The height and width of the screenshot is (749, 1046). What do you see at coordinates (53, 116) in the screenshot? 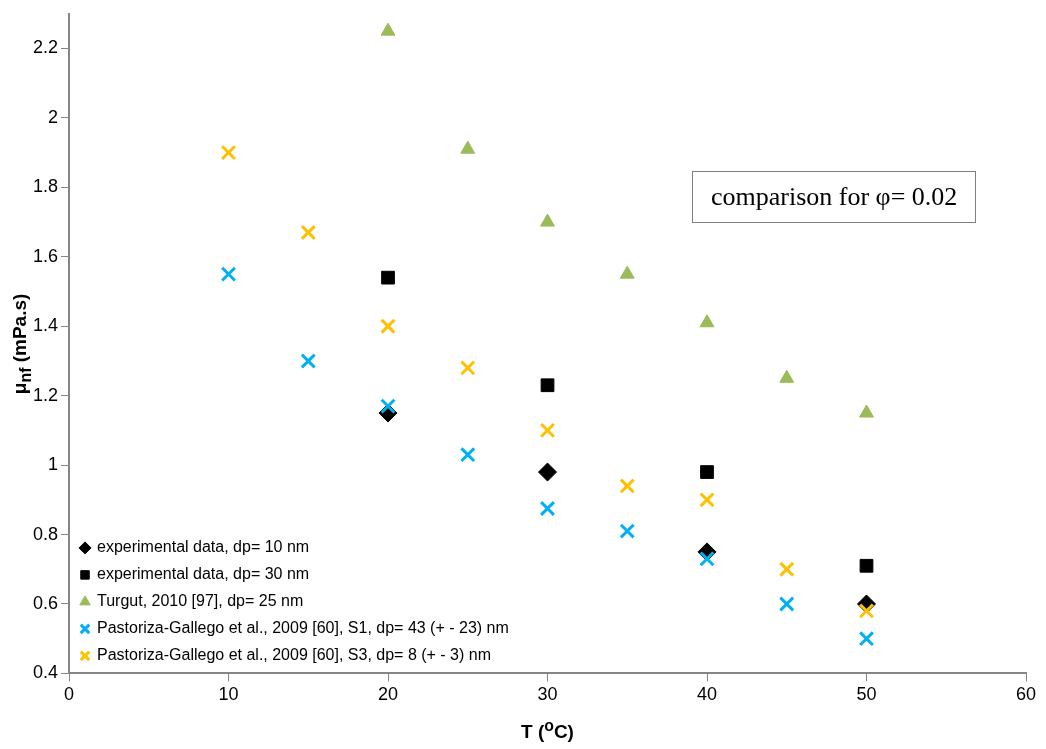
I see `y-tick-label: 2` at bounding box center [53, 116].